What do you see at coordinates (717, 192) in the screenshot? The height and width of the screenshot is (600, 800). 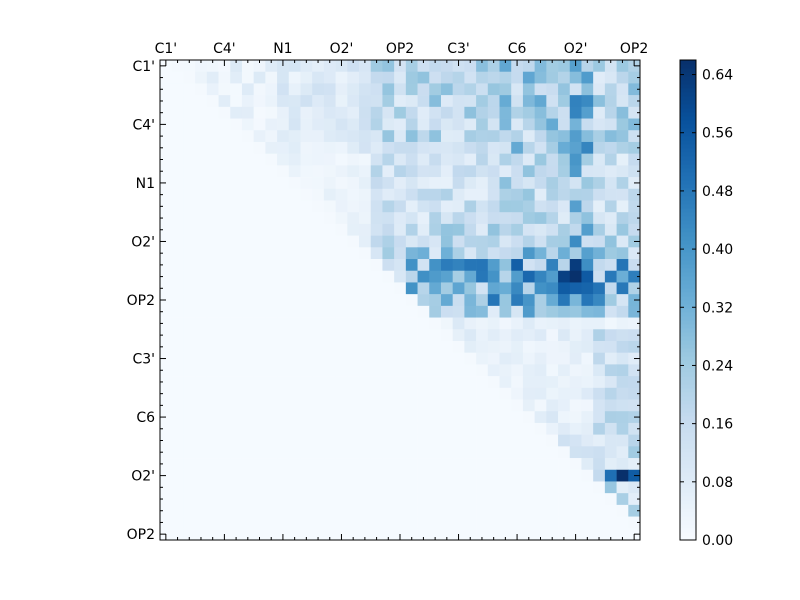 I see `colorbar-tick-label: 0.48` at bounding box center [717, 192].